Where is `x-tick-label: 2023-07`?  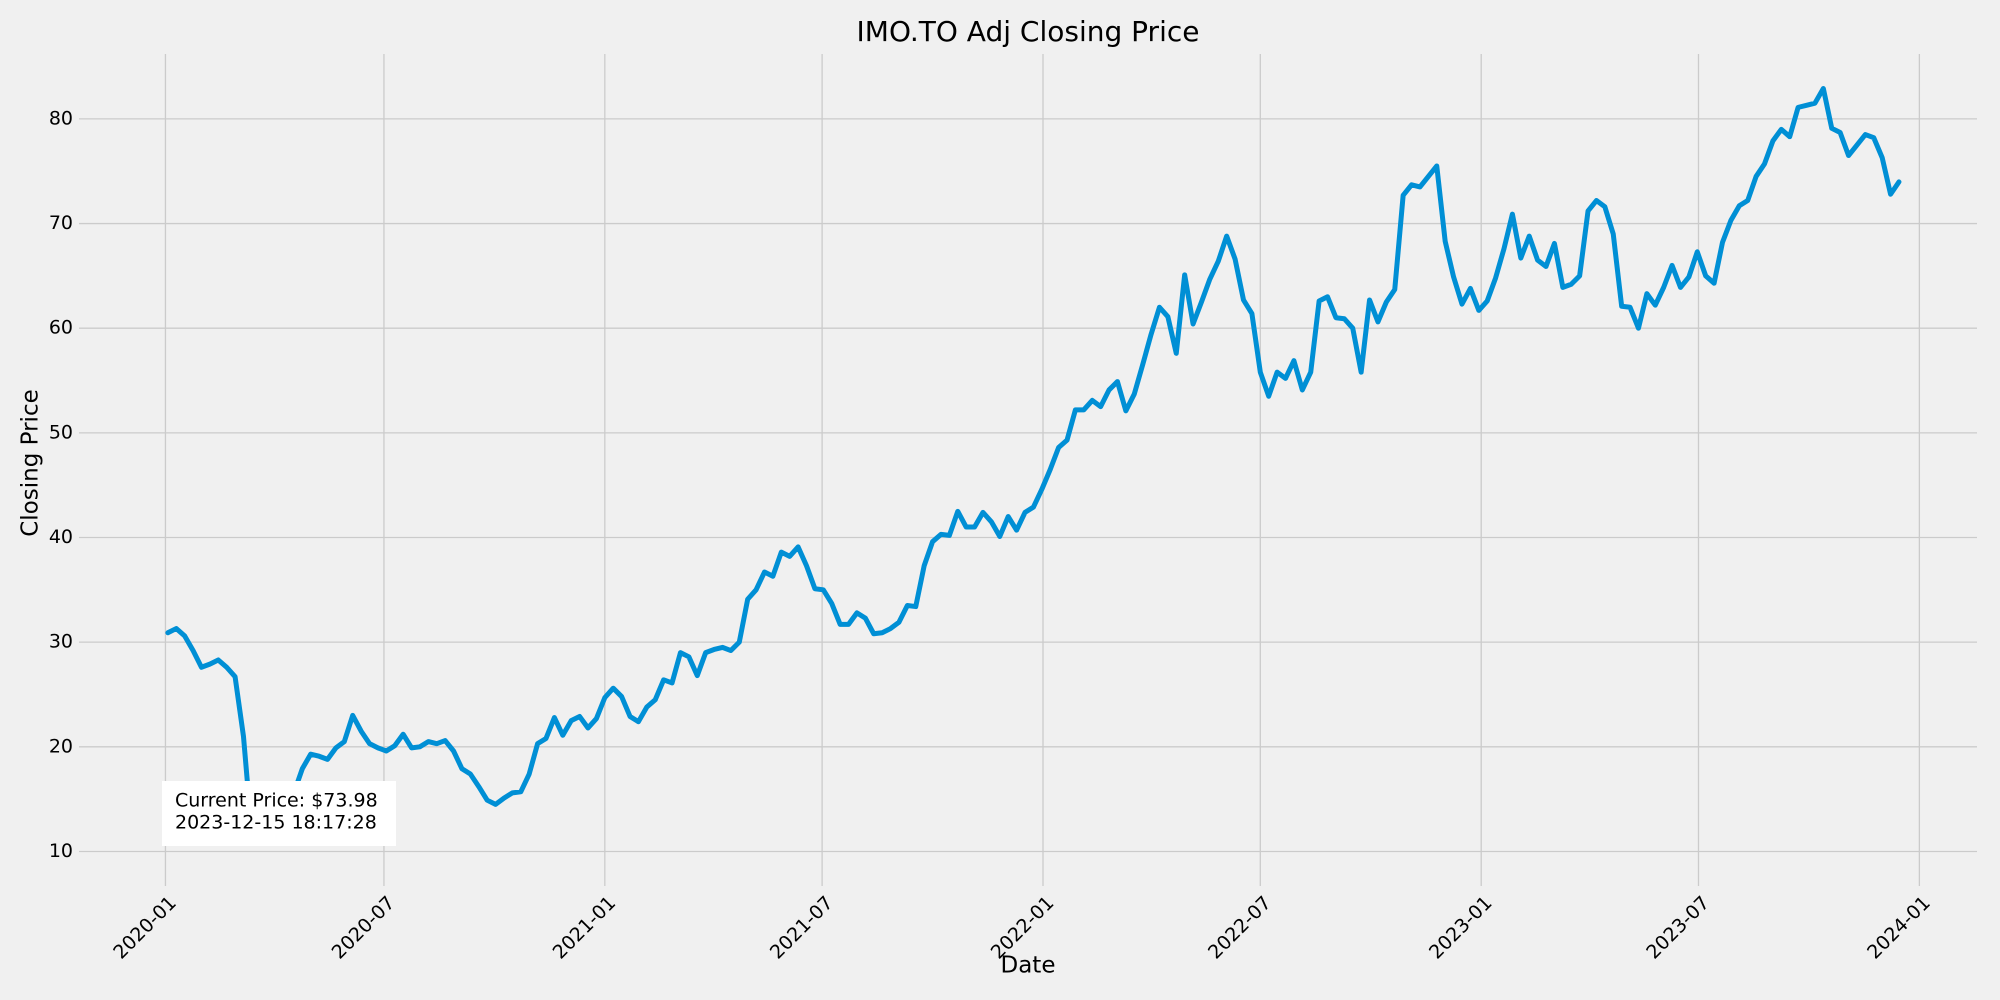
x-tick-label: 2023-07 is located at coordinates (1678, 928).